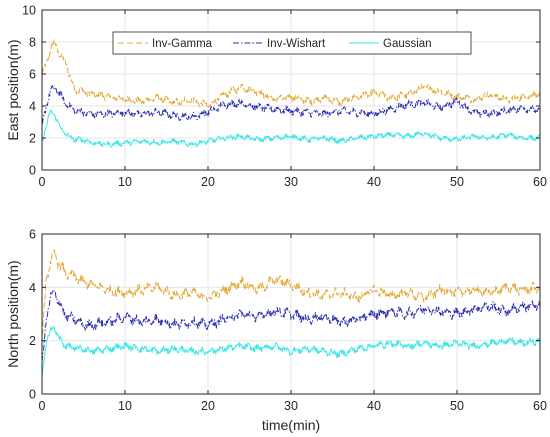 The image size is (550, 437). Describe the element at coordinates (42, 182) in the screenshot. I see `east-xtick-label: 0` at that location.